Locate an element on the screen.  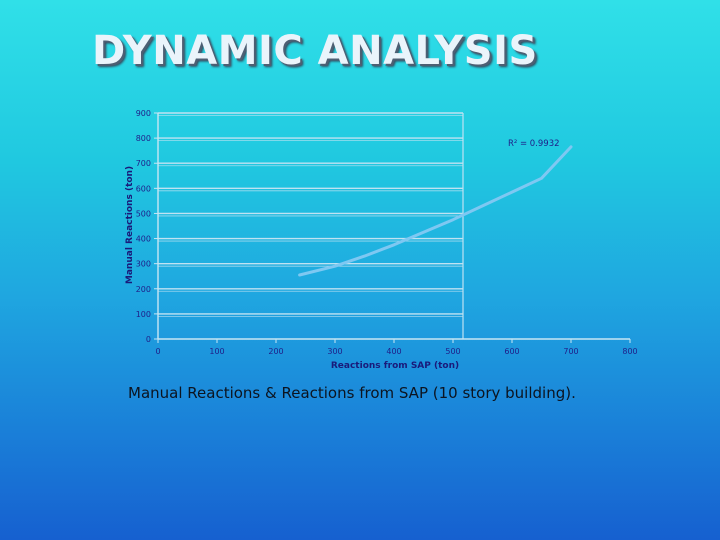
y-tick-label: 800 is located at coordinates (143, 138).